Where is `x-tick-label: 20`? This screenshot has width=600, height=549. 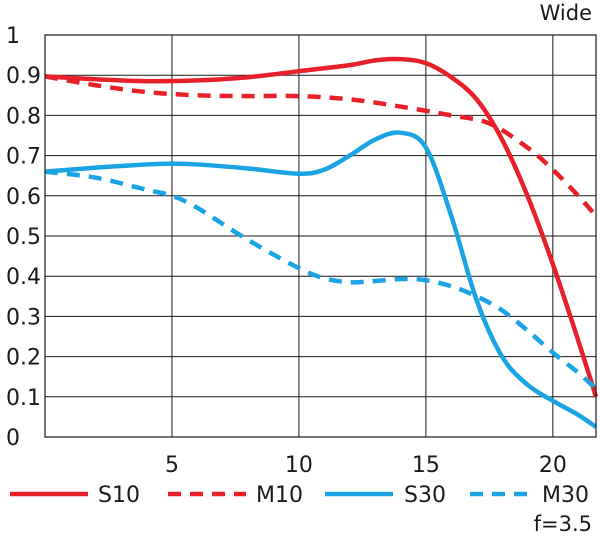
x-tick-label: 20 is located at coordinates (553, 465).